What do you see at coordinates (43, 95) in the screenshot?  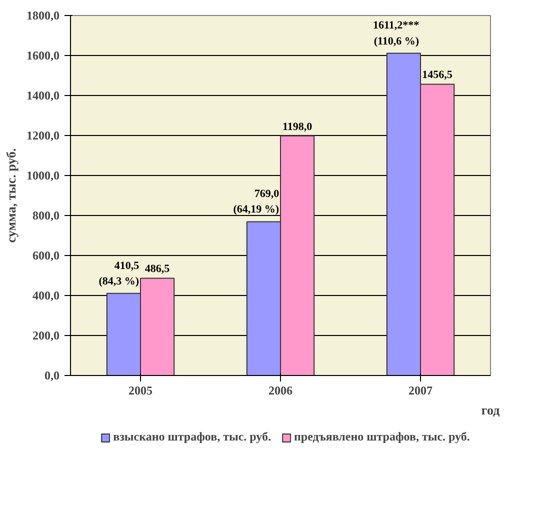 I see `y-tick-label: 1400,0` at bounding box center [43, 95].